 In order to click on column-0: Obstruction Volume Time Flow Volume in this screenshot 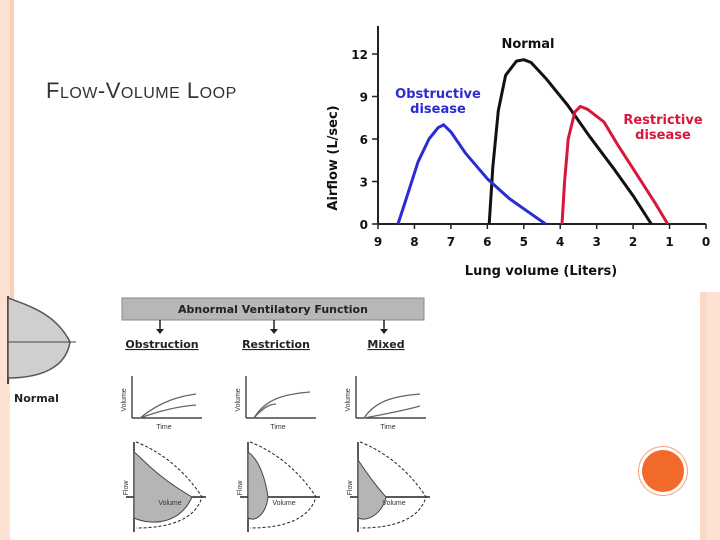, I will do `click(163, 426)`.